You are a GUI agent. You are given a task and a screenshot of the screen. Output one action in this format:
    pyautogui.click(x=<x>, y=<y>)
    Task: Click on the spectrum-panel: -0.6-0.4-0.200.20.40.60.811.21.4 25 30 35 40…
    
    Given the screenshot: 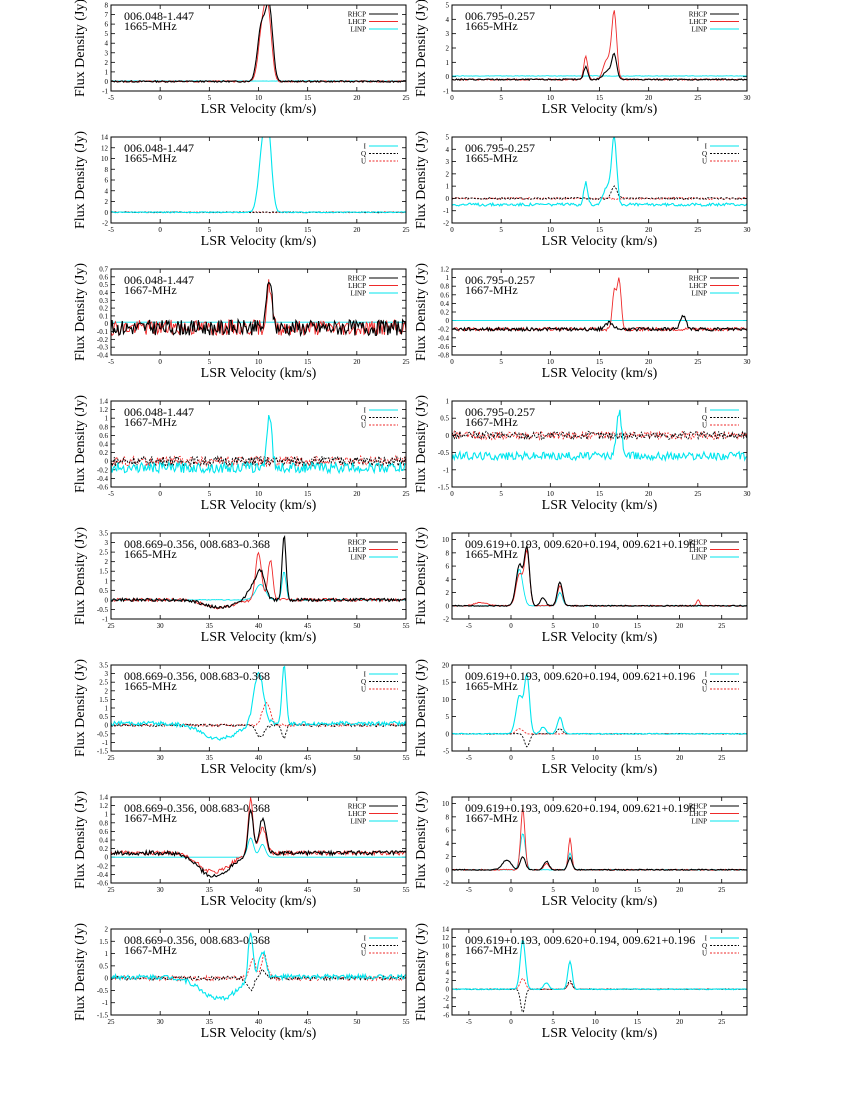 What is the action you would take?
    pyautogui.click(x=241, y=850)
    